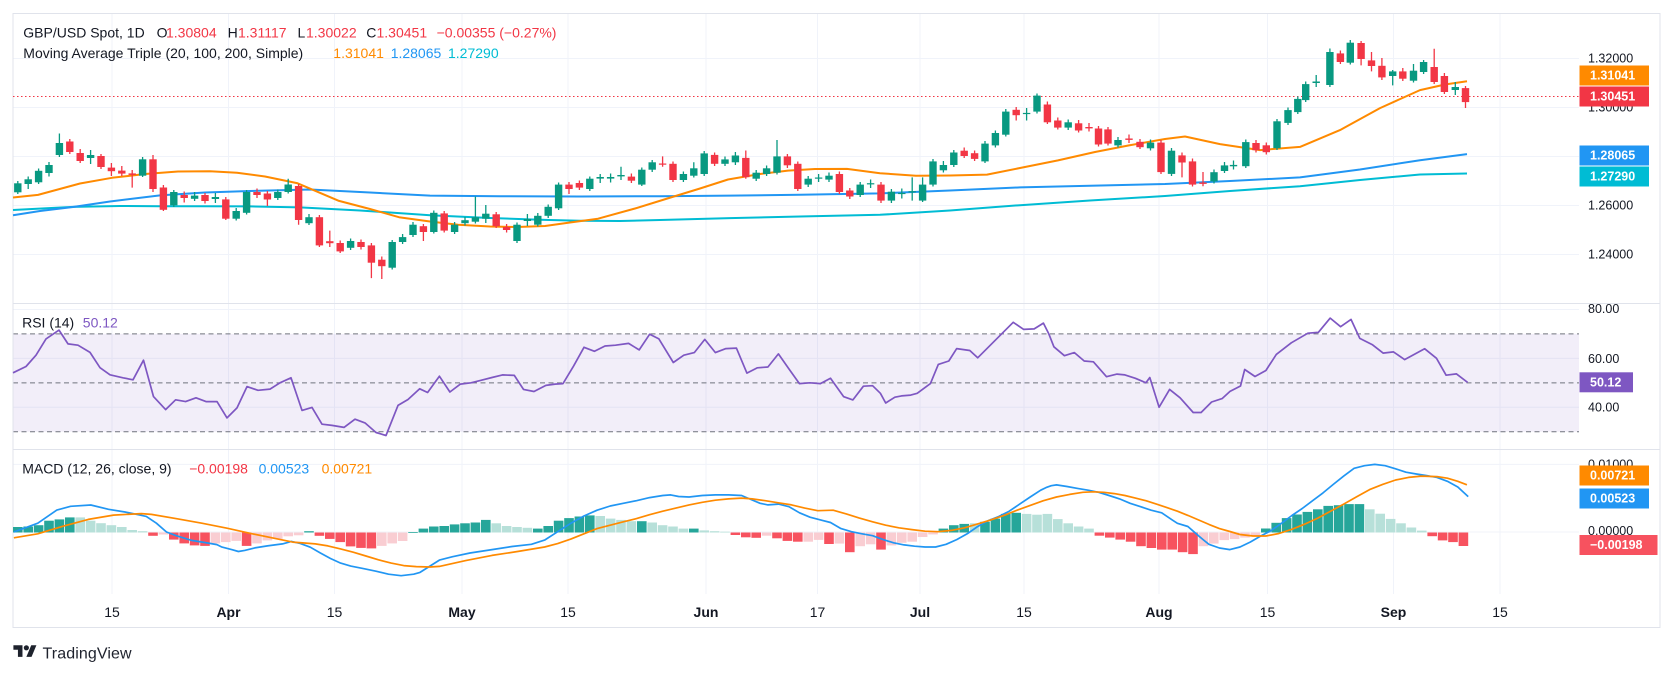  I want to click on svg-text: −0.00355 (−0.27%), so click(497, 33).